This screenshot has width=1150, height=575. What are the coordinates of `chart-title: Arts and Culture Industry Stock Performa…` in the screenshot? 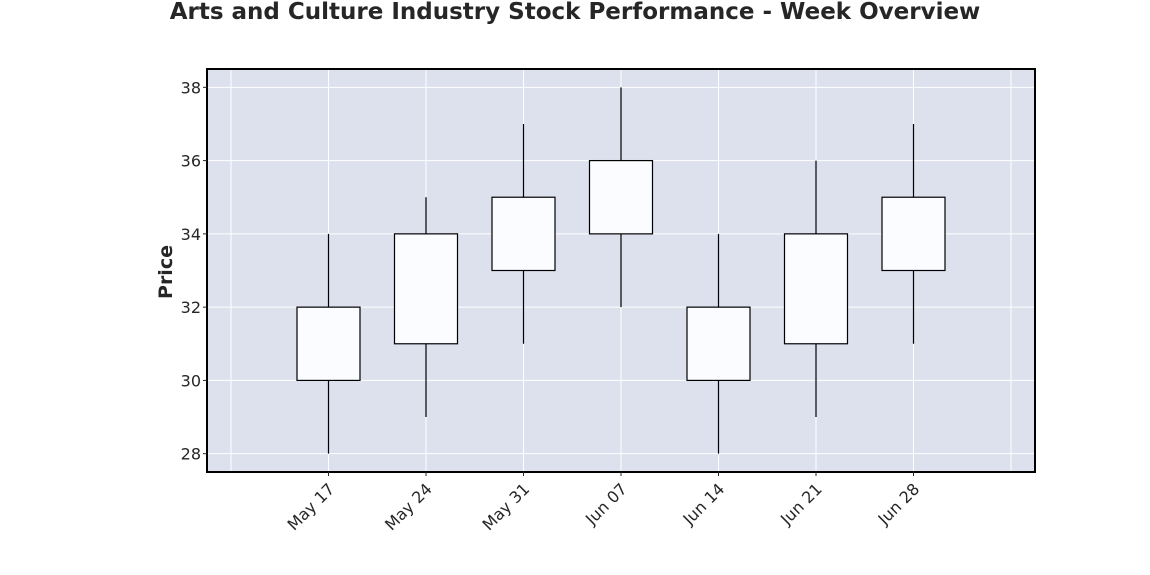 It's located at (575, 12).